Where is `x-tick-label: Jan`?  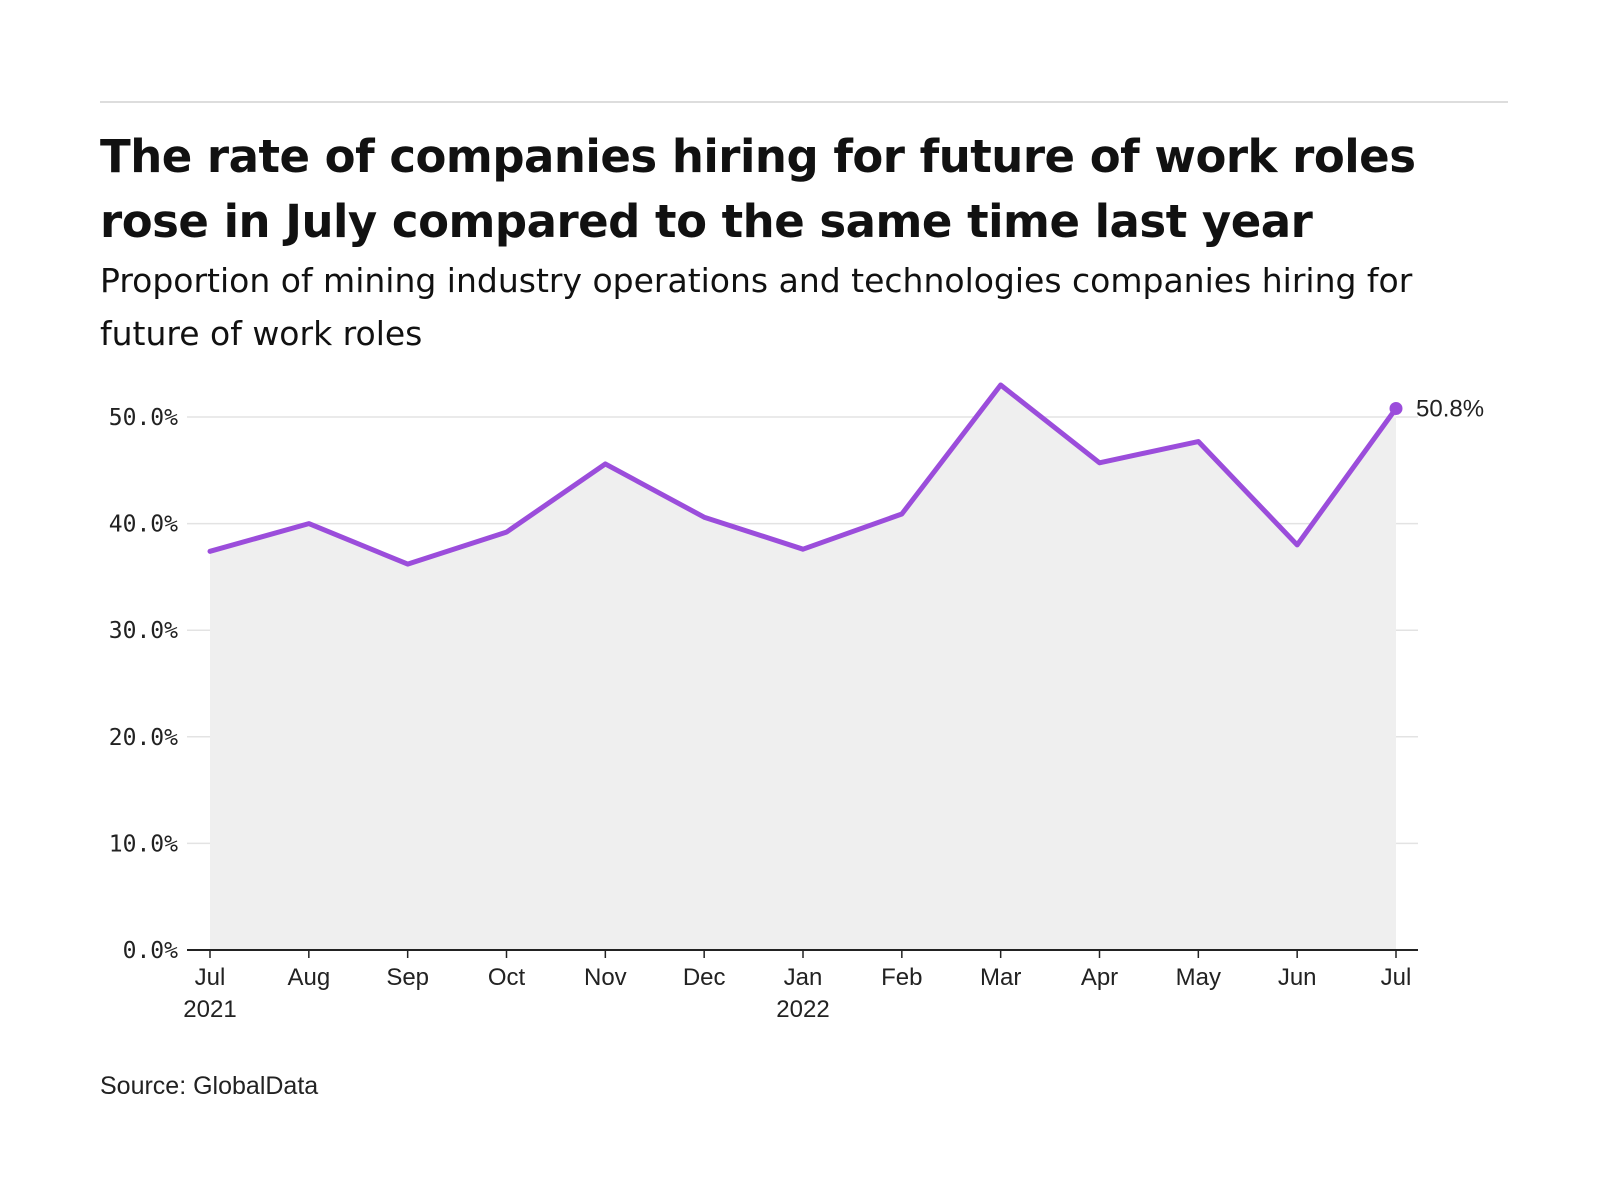 x-tick-label: Jan is located at coordinates (803, 977).